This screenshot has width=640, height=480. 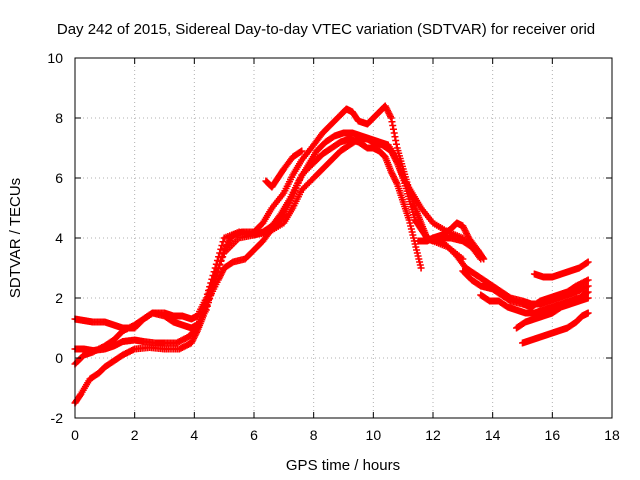 What do you see at coordinates (433, 435) in the screenshot?
I see `x-tick-label: 12` at bounding box center [433, 435].